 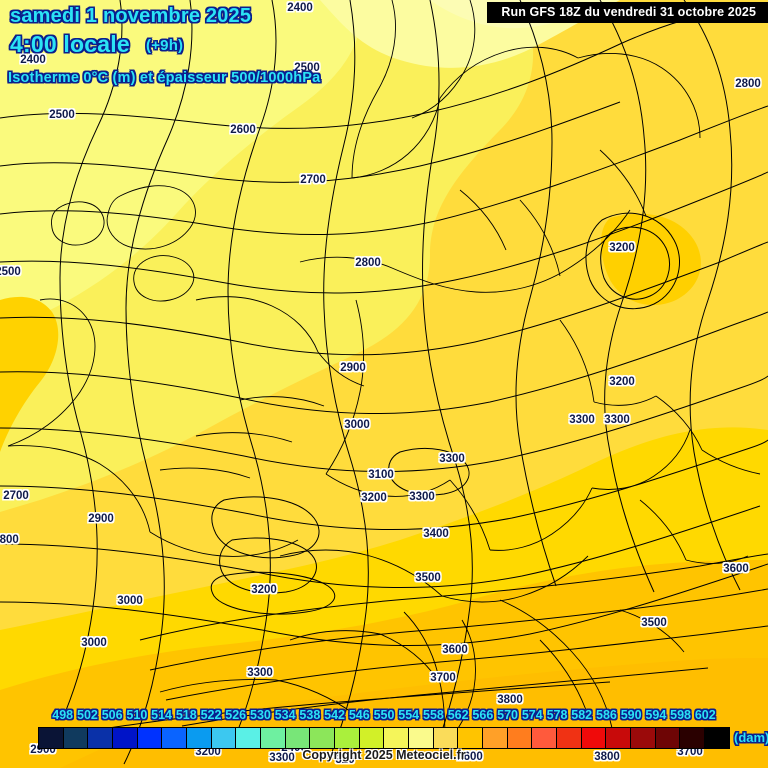 What do you see at coordinates (63, 715) in the screenshot?
I see `legend-tick-label: 498` at bounding box center [63, 715].